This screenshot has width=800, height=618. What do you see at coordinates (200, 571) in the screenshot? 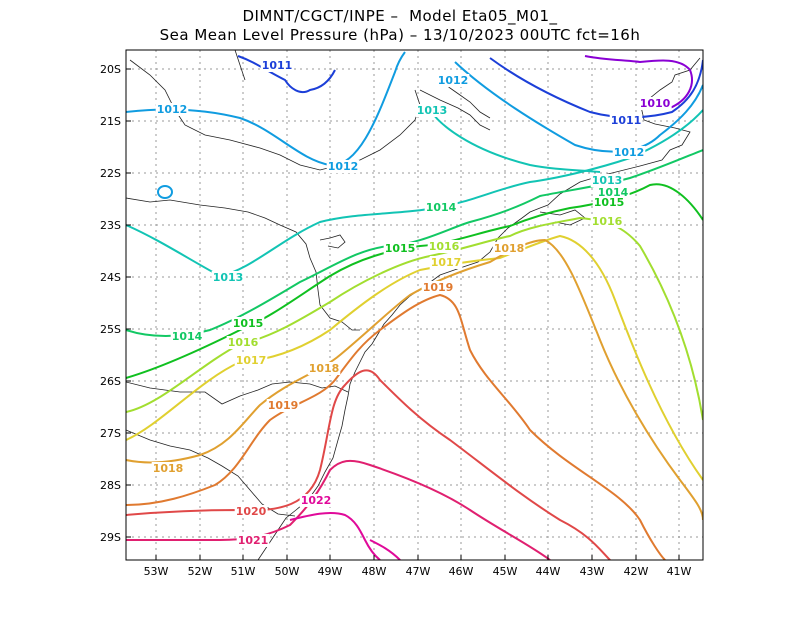
I see `lon-label: 52W` at bounding box center [200, 571].